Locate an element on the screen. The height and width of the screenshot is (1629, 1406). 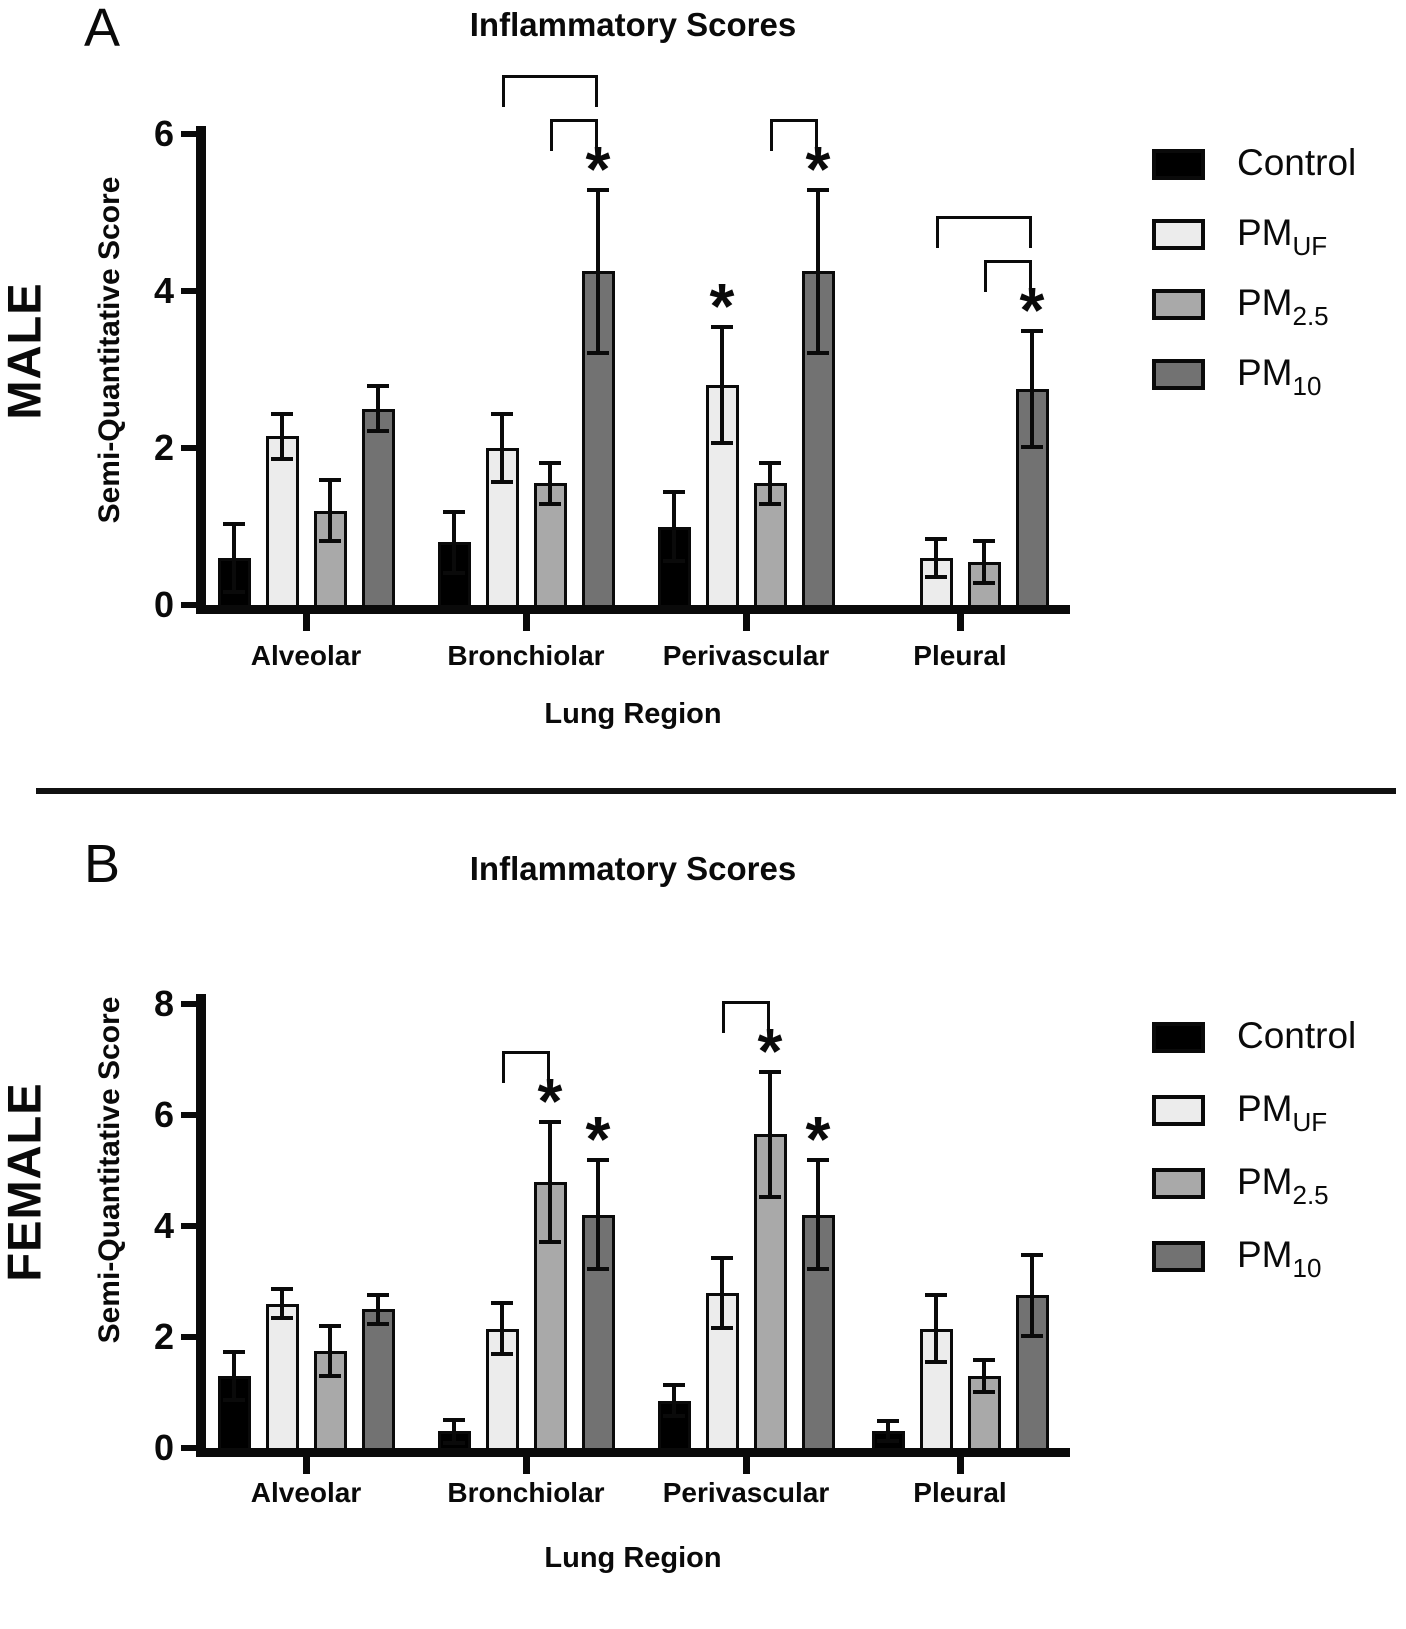
legend-label-subscript: 10 is located at coordinates (1307, 1268).